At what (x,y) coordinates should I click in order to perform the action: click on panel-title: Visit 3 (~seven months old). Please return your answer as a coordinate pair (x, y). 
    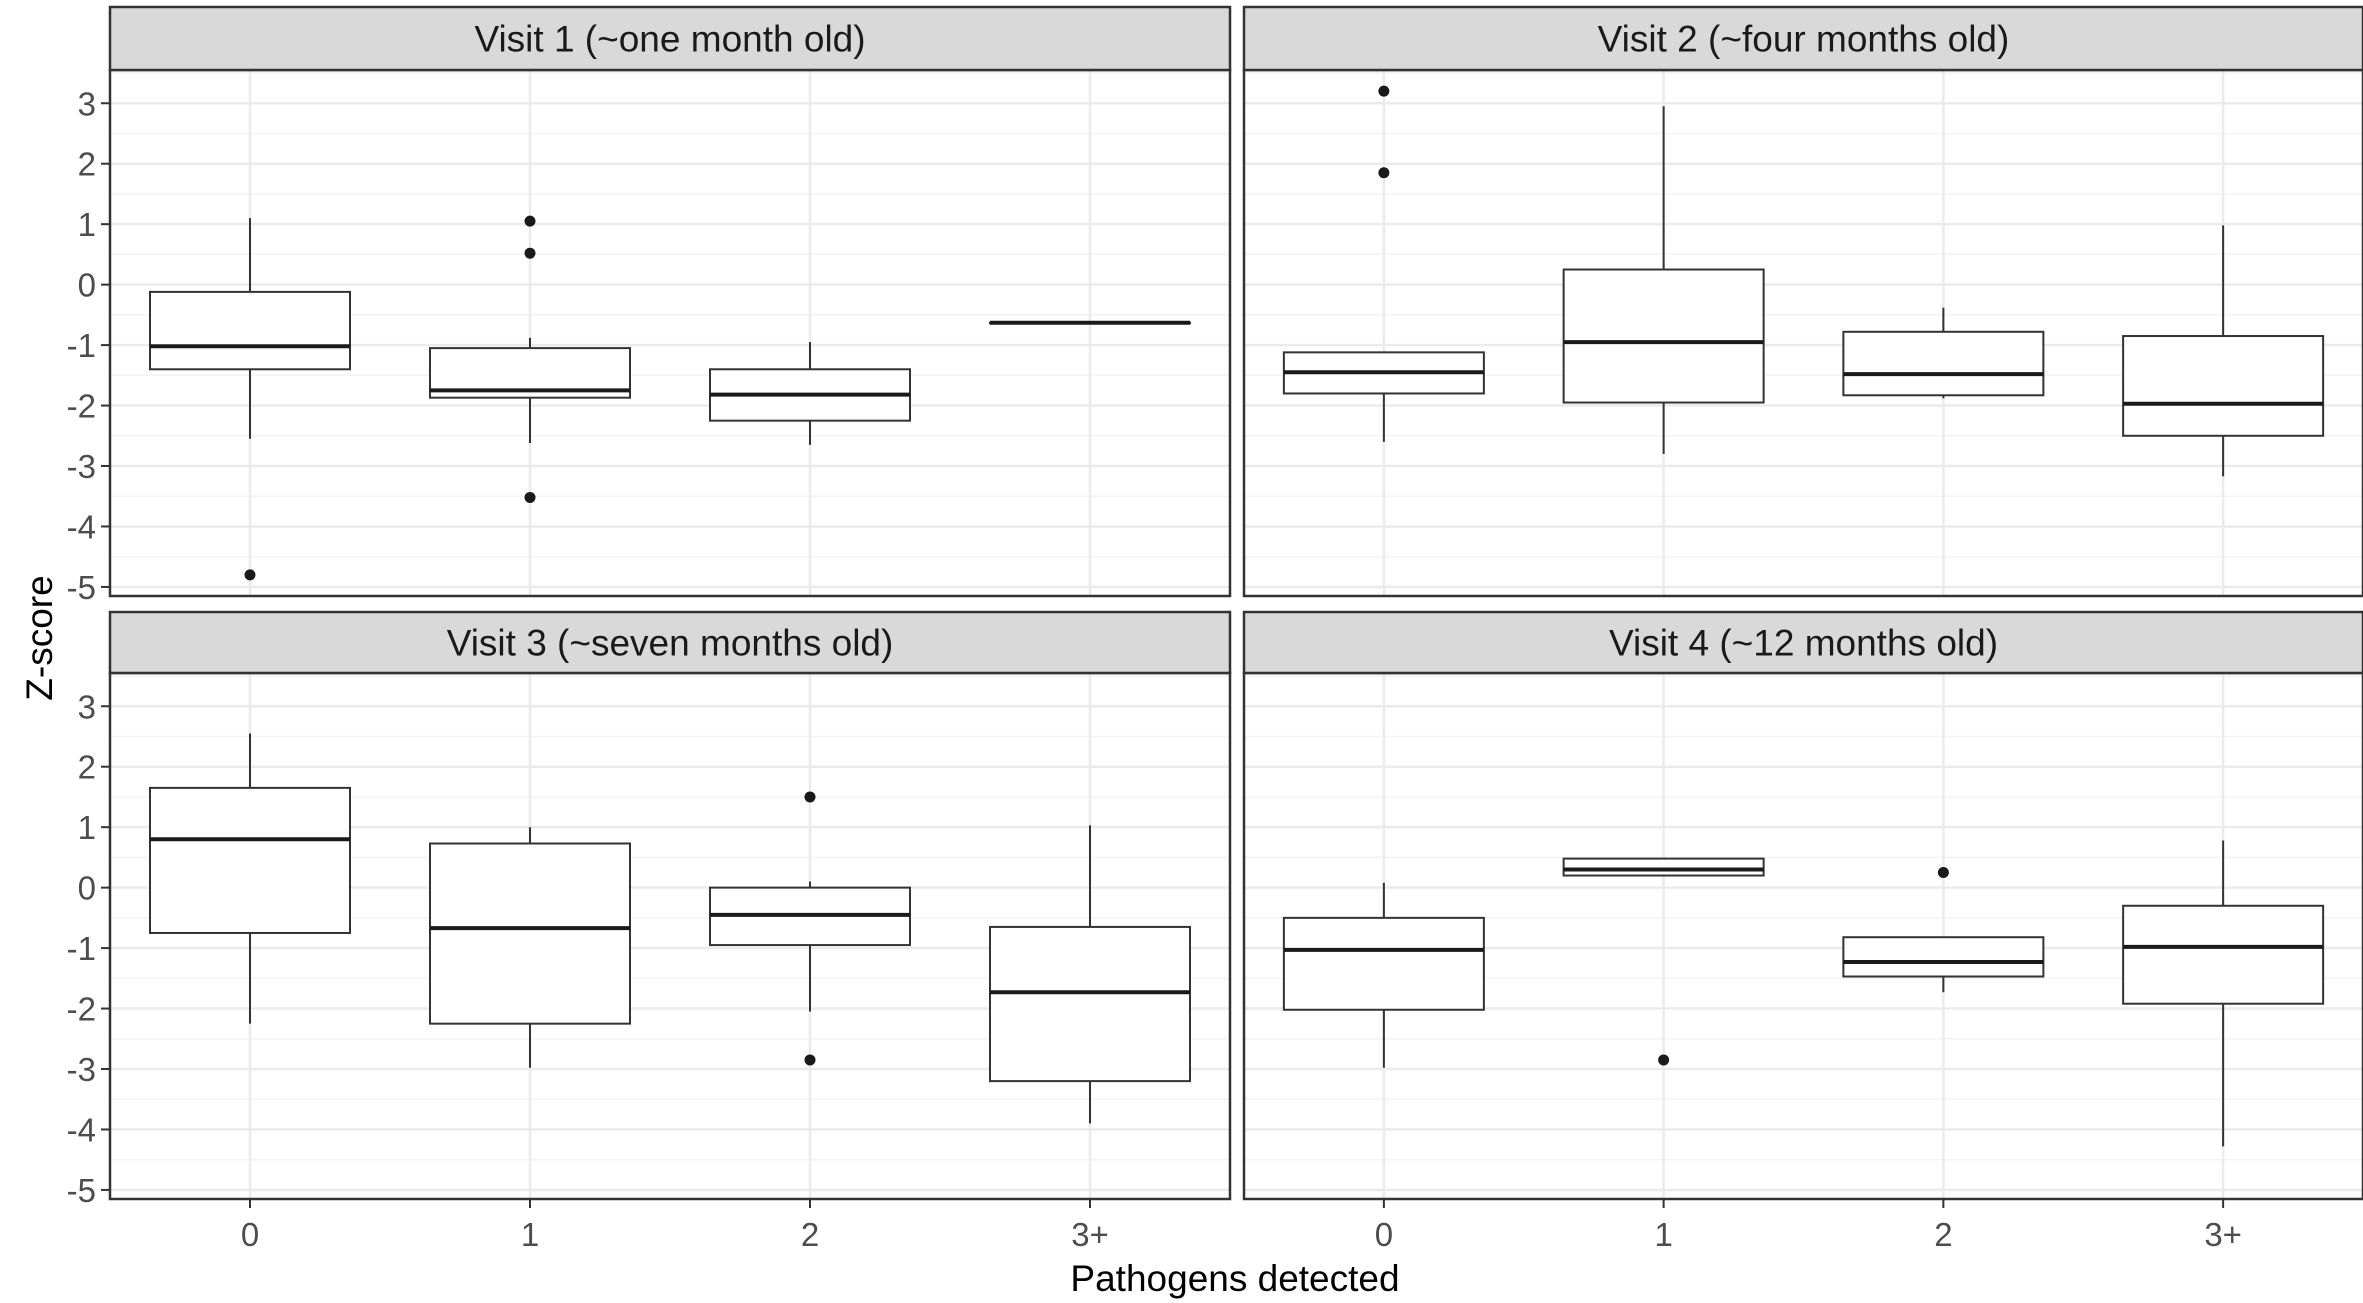
    Looking at the image, I should click on (670, 643).